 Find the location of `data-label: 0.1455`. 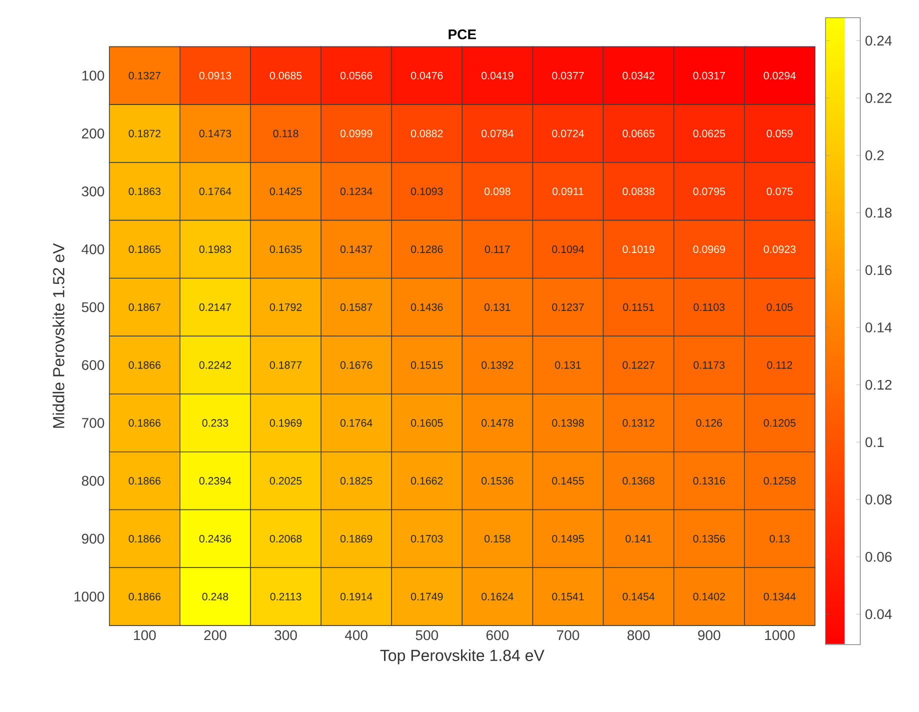

data-label: 0.1455 is located at coordinates (568, 480).